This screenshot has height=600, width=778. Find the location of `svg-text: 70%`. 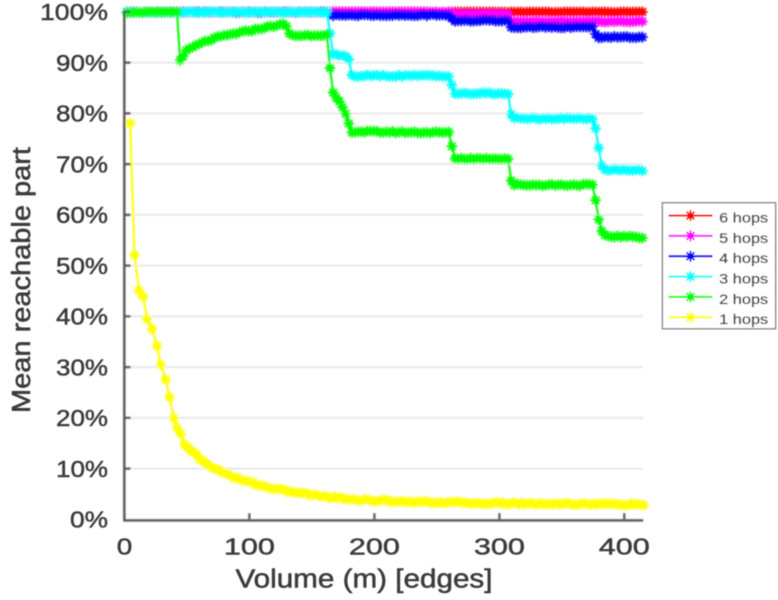

svg-text: 70% is located at coordinates (82, 164).